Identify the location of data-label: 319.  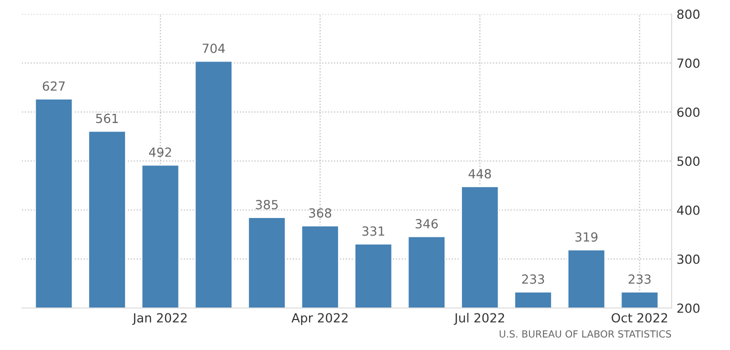
(586, 237).